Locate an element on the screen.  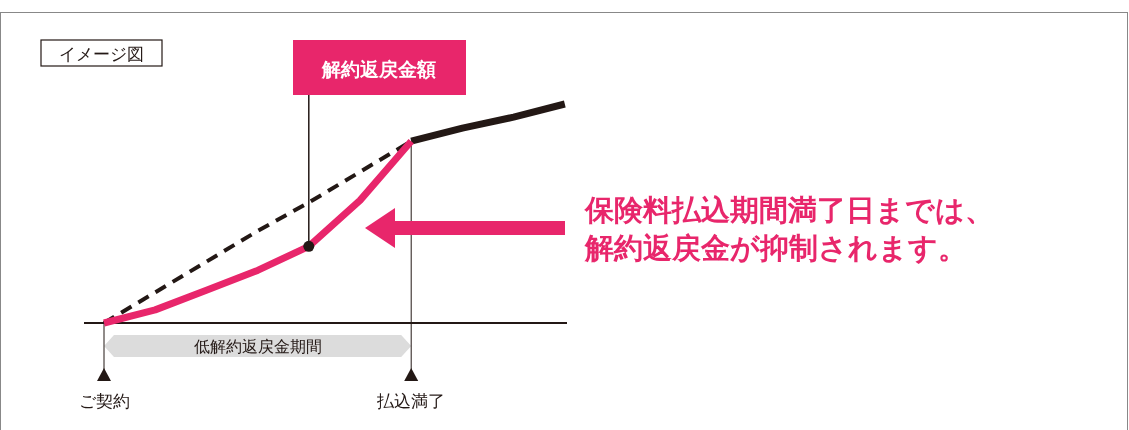
x-tick-label: ご契約 is located at coordinates (104, 401).